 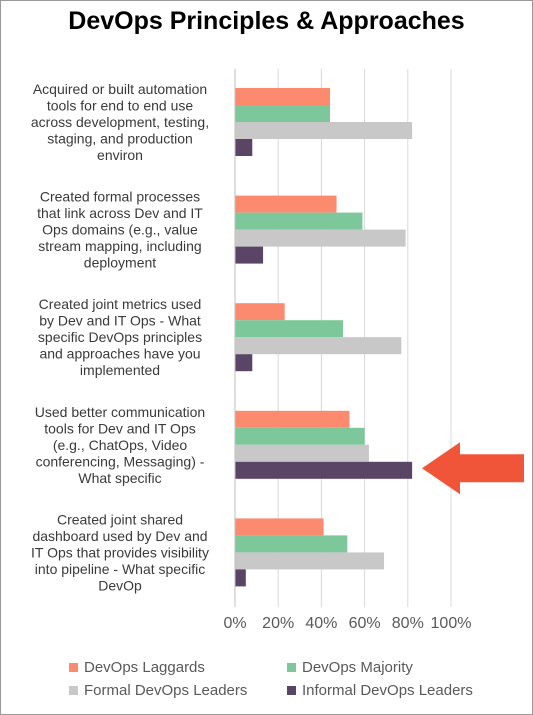 What do you see at coordinates (321, 623) in the screenshot?
I see `x-tick-label: 40%` at bounding box center [321, 623].